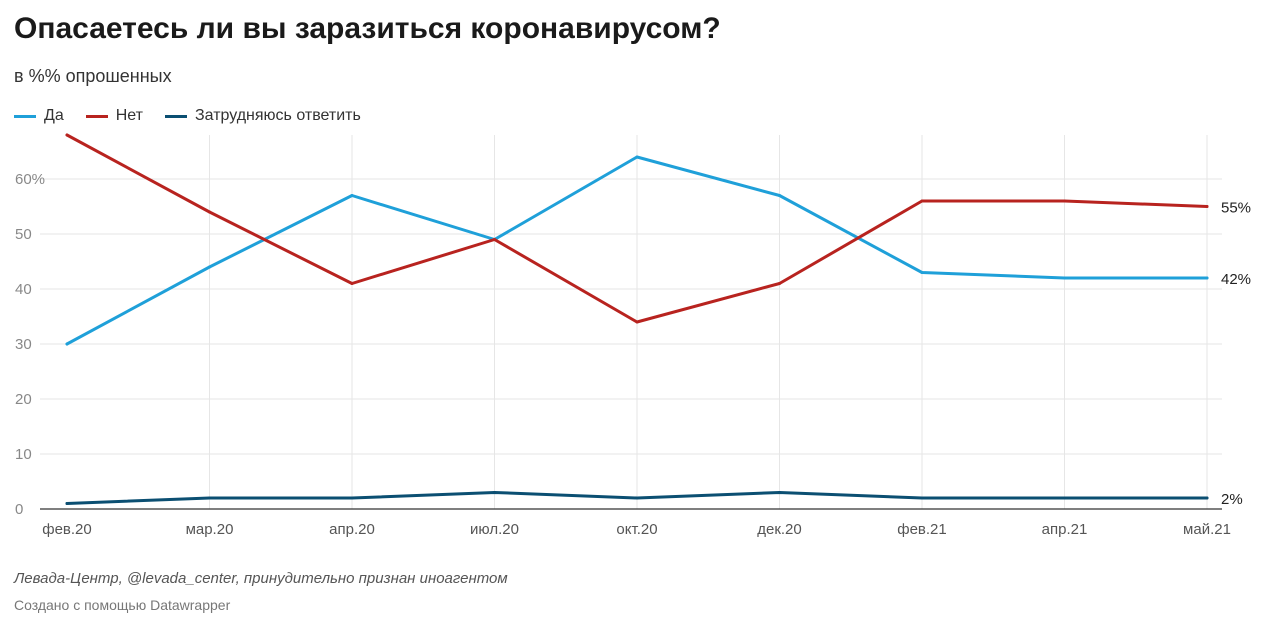 This screenshot has width=1280, height=636. I want to click on y-tick-label: 10, so click(23, 454).